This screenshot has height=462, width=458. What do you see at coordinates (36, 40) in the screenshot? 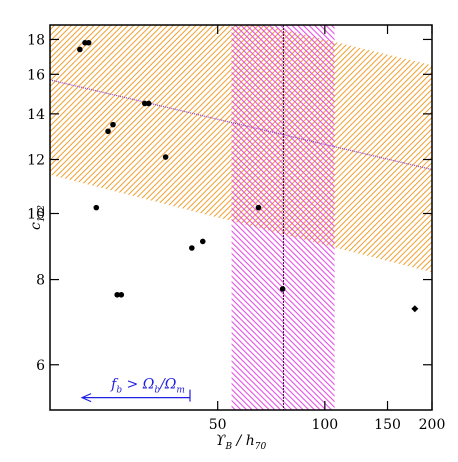
I see `y-tick-label: 18` at bounding box center [36, 40].